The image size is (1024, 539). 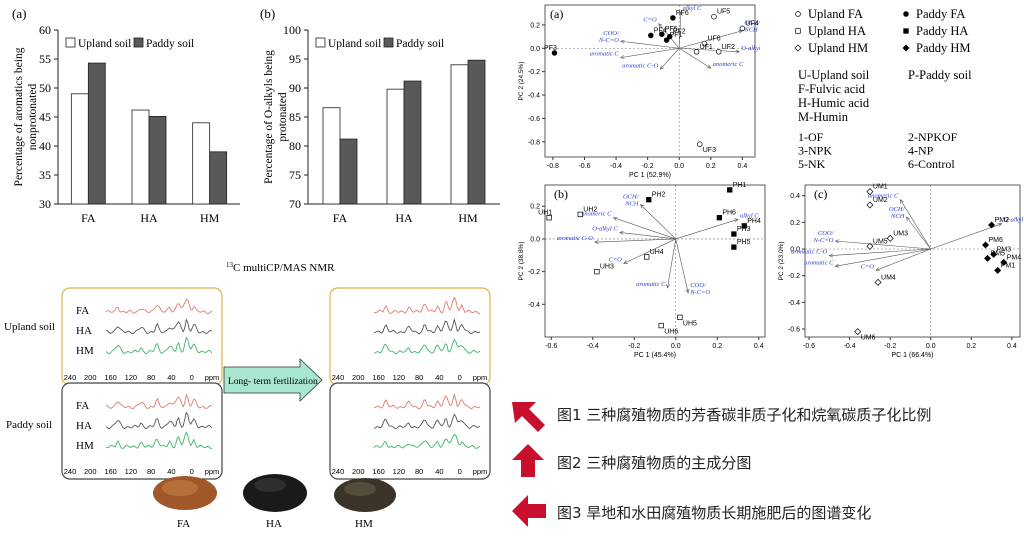 What do you see at coordinates (170, 44) in the screenshot?
I see `legend-label: Paddy soil` at bounding box center [170, 44].